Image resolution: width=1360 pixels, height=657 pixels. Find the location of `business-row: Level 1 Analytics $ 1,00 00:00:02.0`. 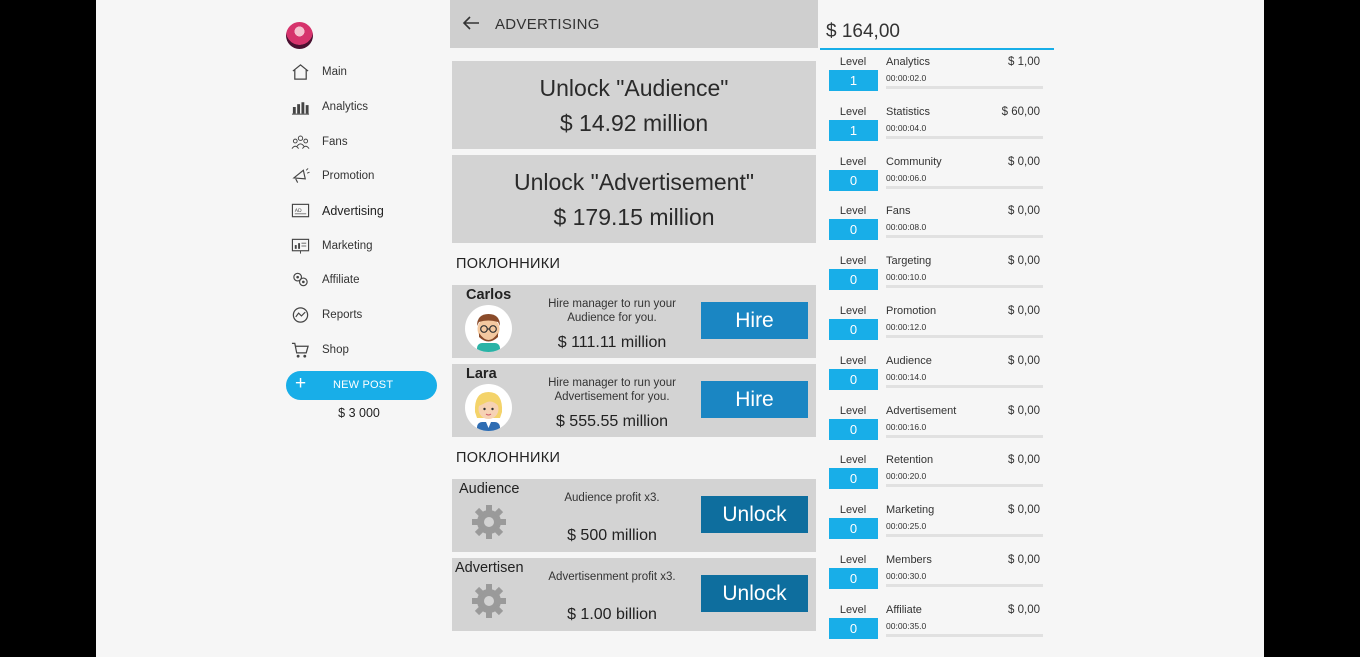

business-row: Level 1 Analytics $ 1,00 00:00:02.0 is located at coordinates (937, 77).